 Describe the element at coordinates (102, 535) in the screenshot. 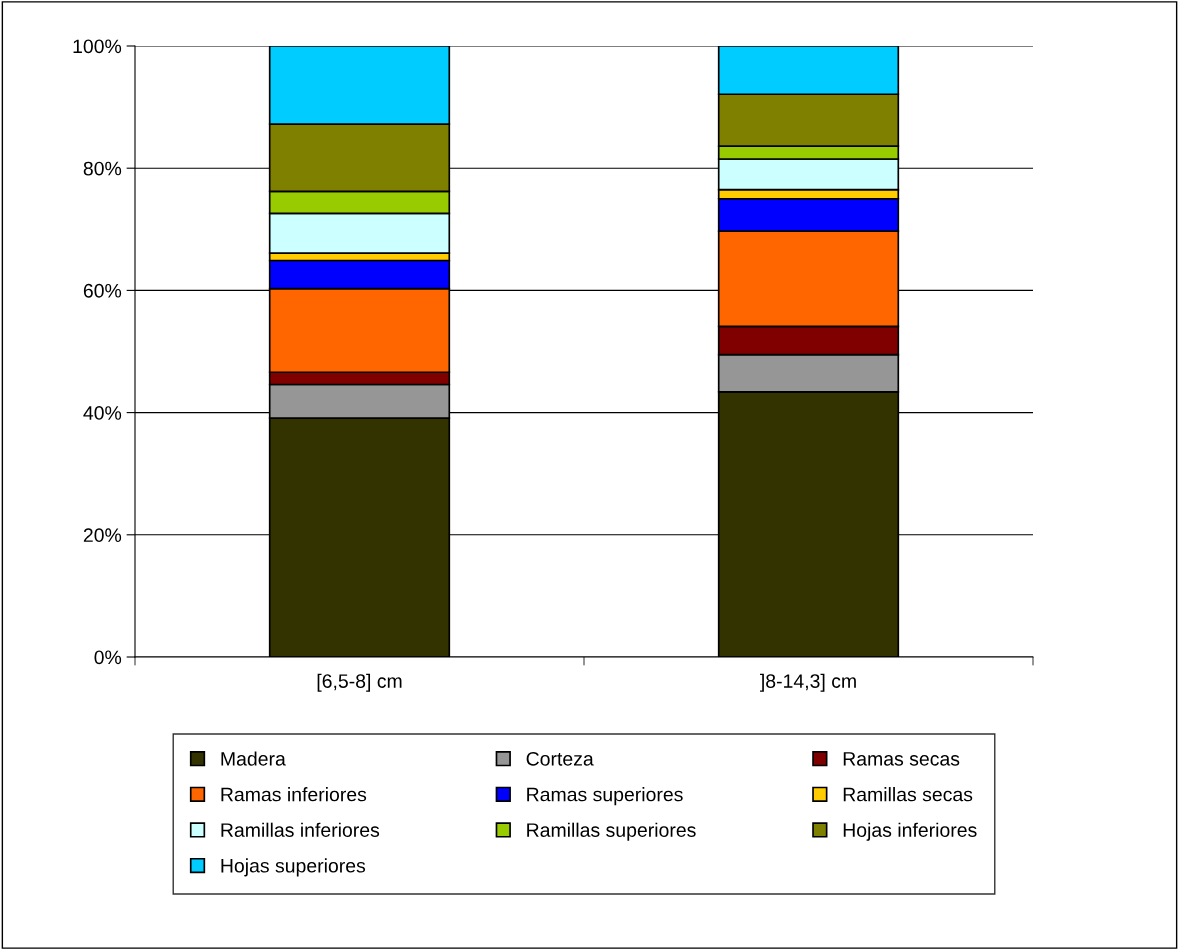

I see `y-tick-label: 20%` at that location.